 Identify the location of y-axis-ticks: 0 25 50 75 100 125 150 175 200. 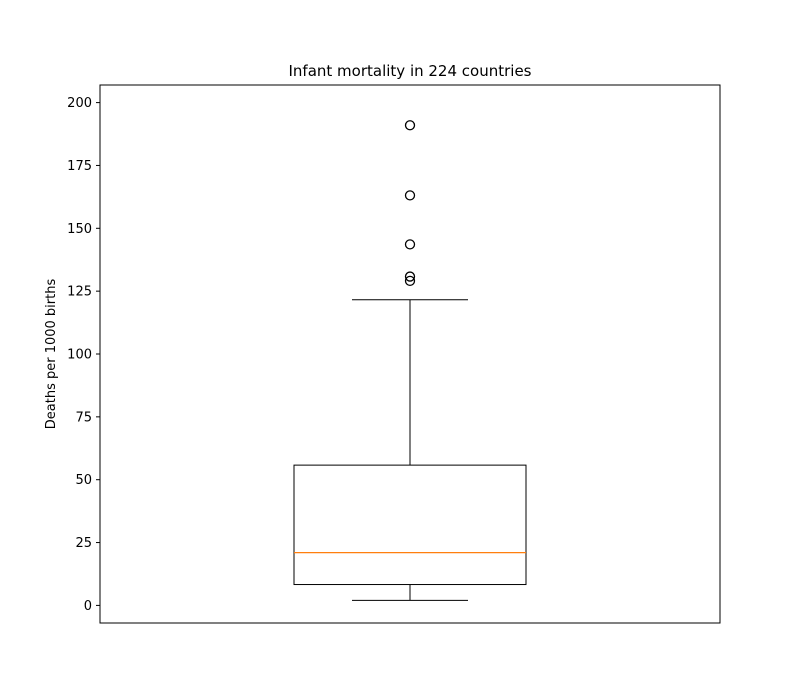
(83, 355).